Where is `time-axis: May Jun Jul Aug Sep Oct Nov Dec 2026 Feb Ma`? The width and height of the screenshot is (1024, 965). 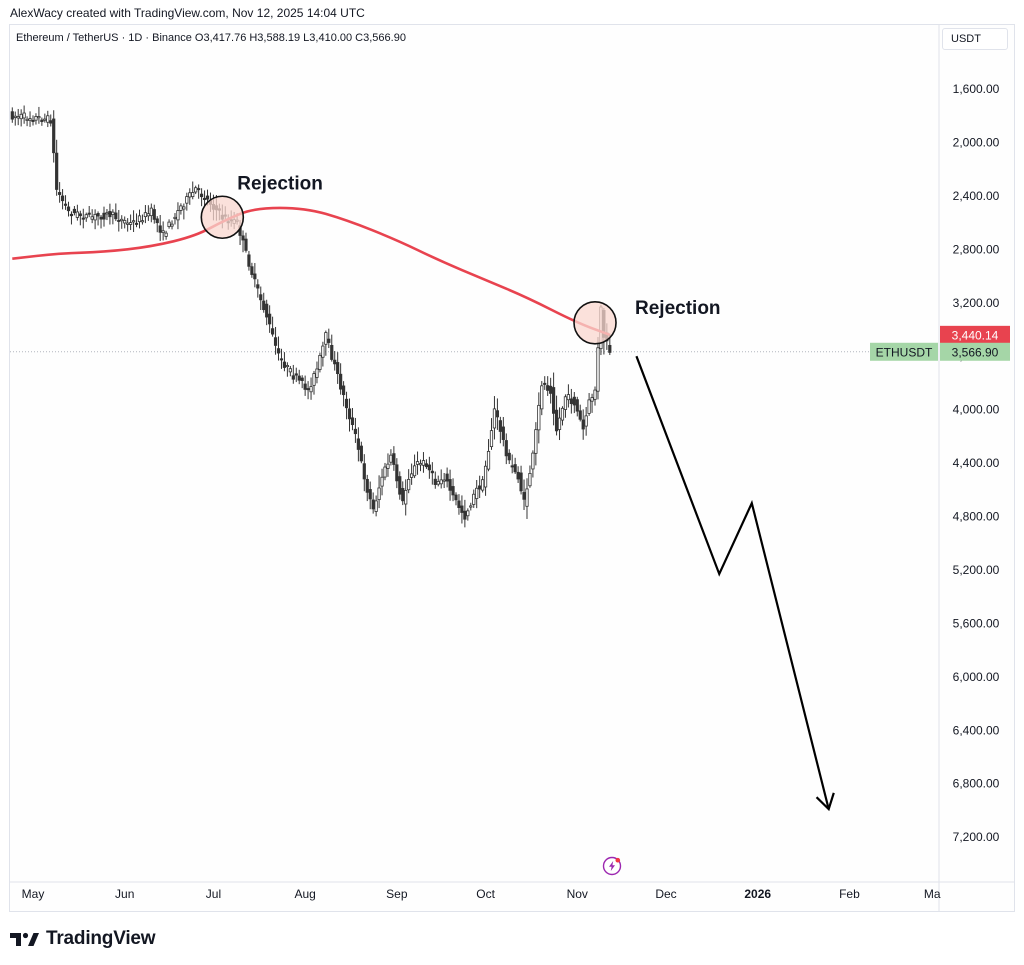 time-axis: May Jun Jul Aug Sep Oct Nov Dec 2026 Feb Ma is located at coordinates (481, 894).